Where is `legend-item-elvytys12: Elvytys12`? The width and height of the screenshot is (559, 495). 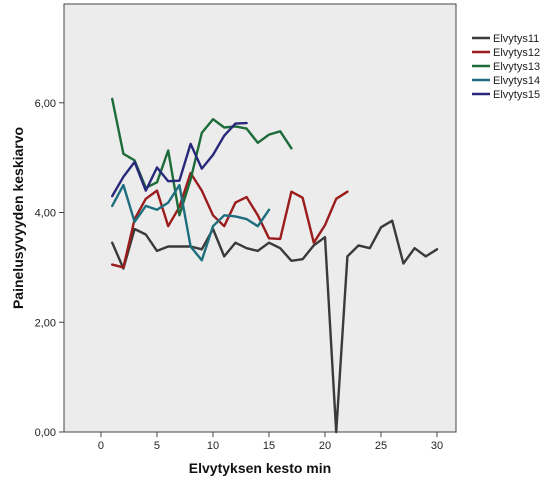 legend-item-elvytys12: Elvytys12 is located at coordinates (506, 53).